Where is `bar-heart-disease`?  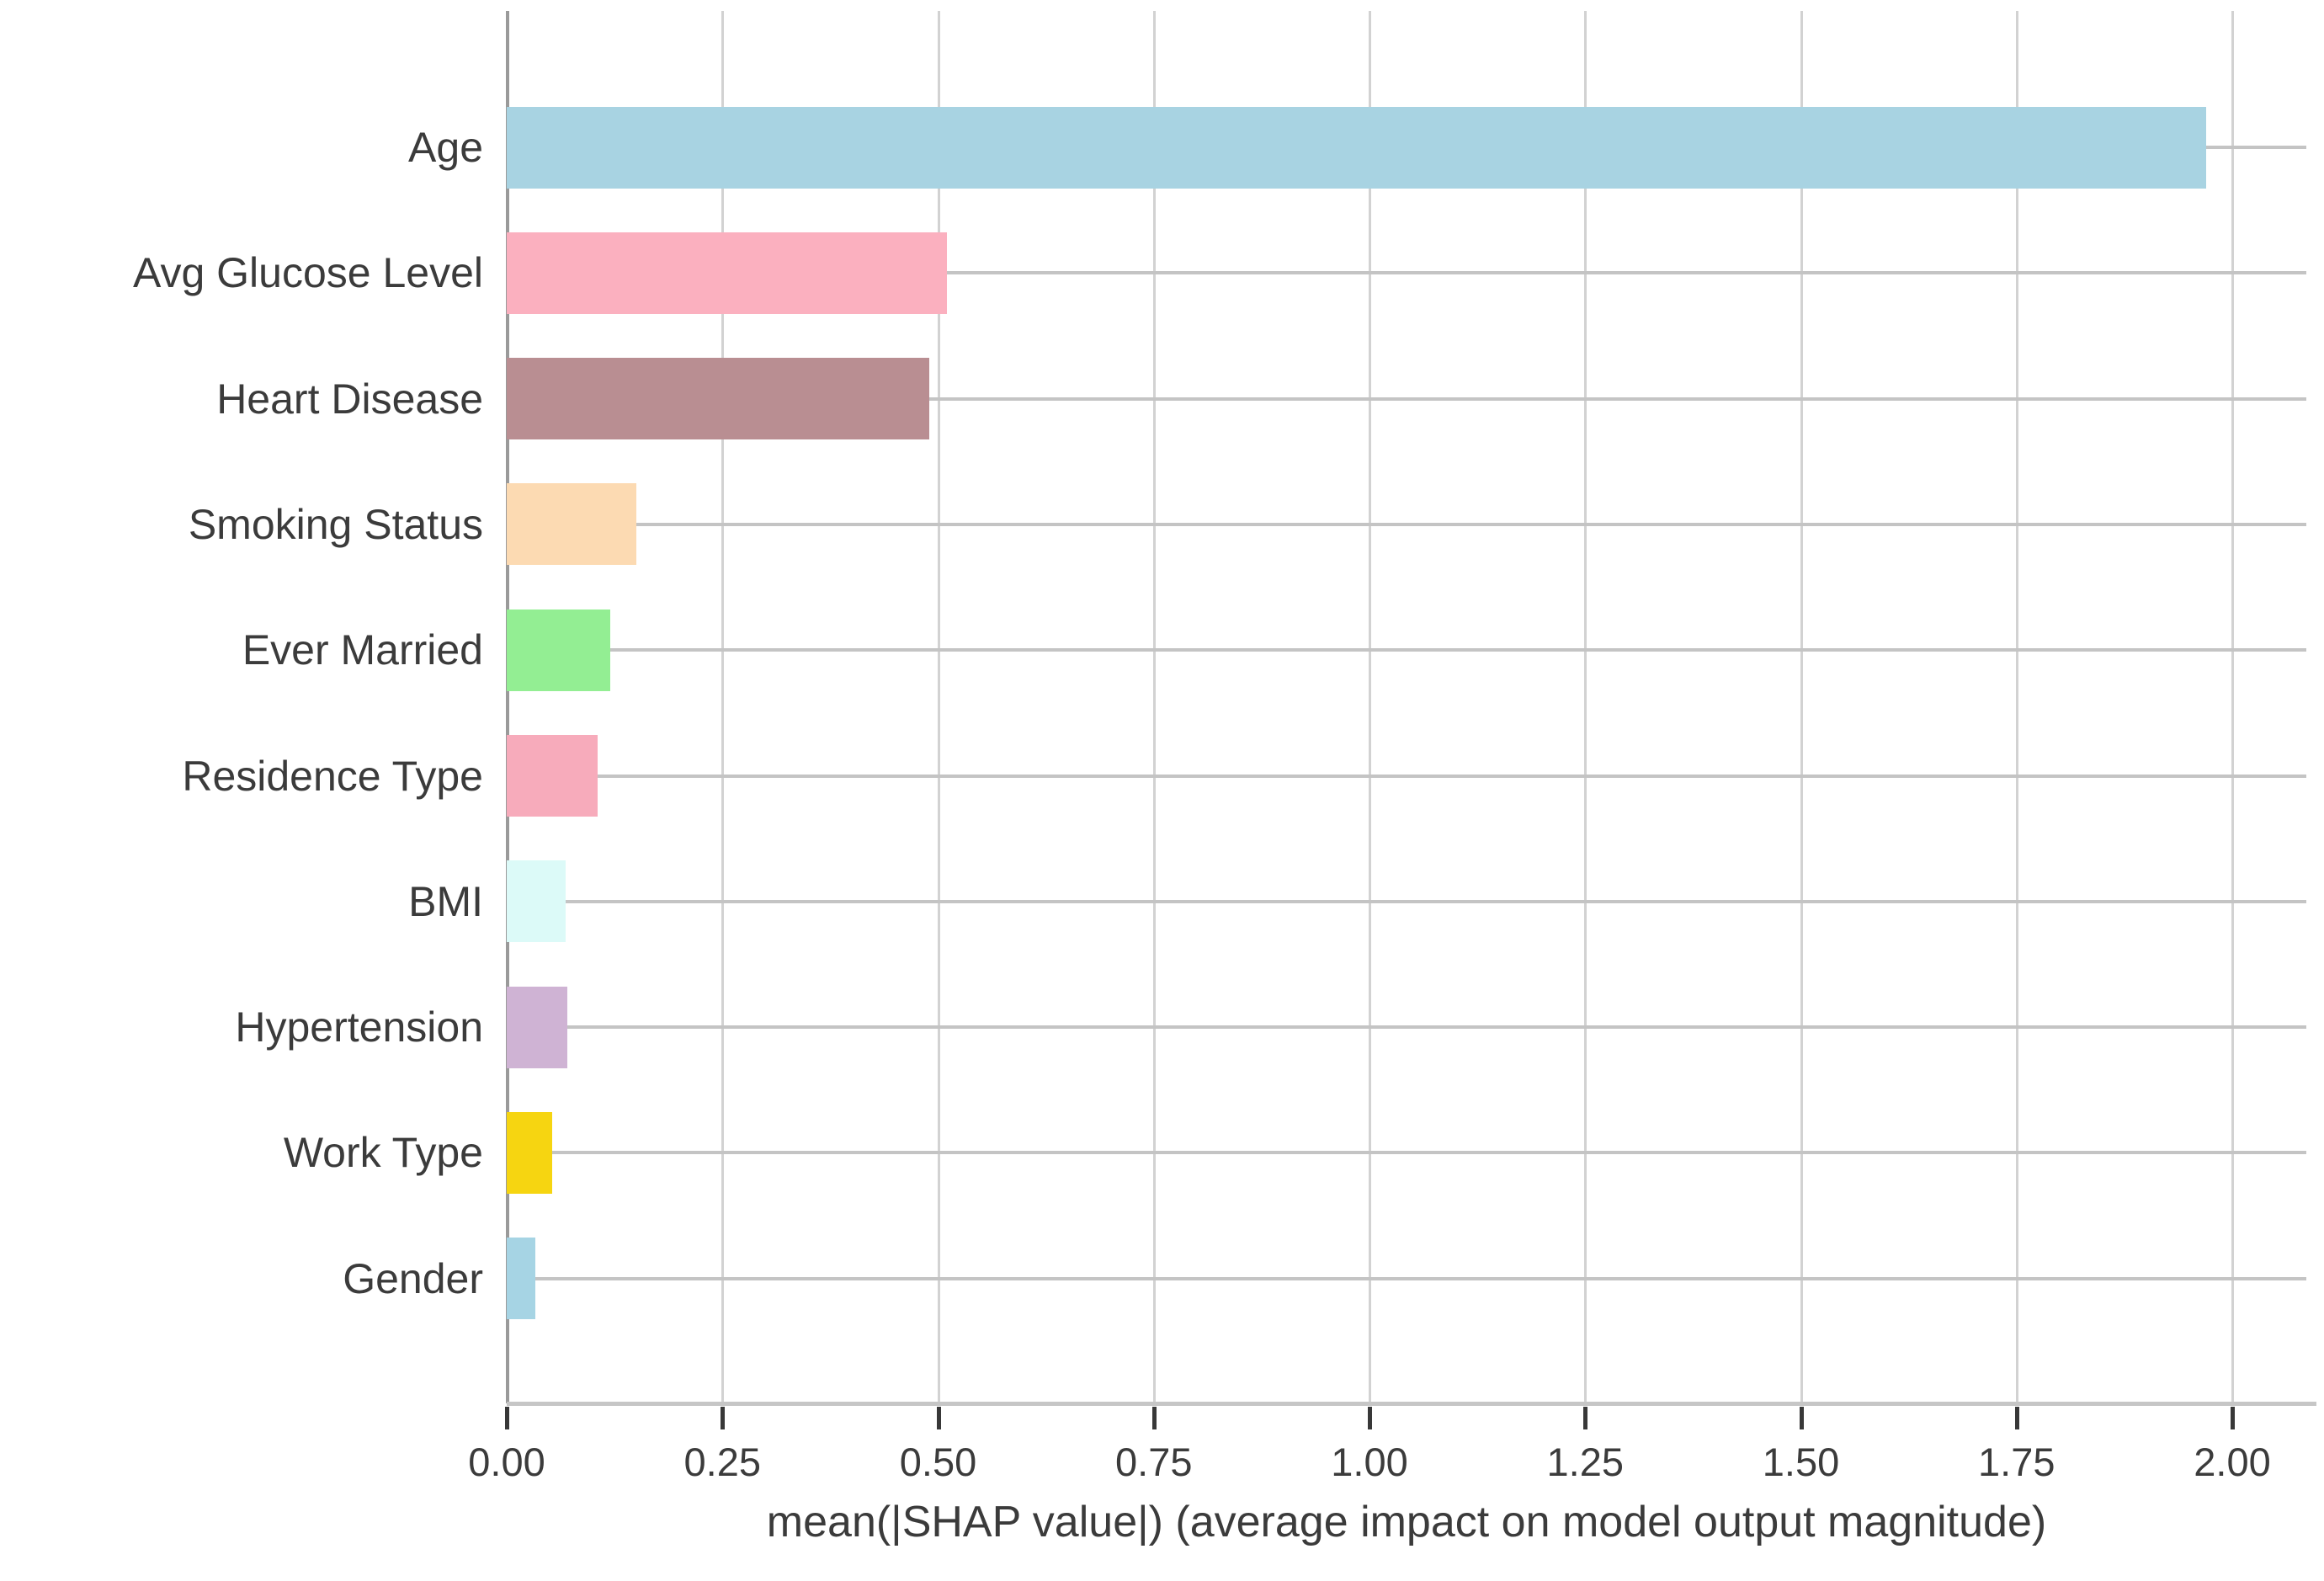
bar-heart-disease is located at coordinates (718, 399).